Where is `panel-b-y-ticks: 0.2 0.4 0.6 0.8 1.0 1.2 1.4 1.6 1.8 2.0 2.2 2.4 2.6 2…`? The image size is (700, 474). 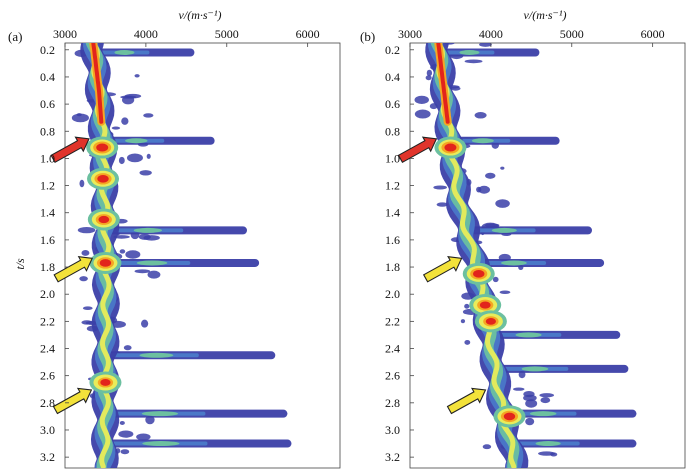 panel-b-y-ticks: 0.2 0.4 0.6 0.8 1.0 1.2 1.4 1.6 1.8 2.0 2.2 2.4 2.6 2… is located at coordinates (399, 253).